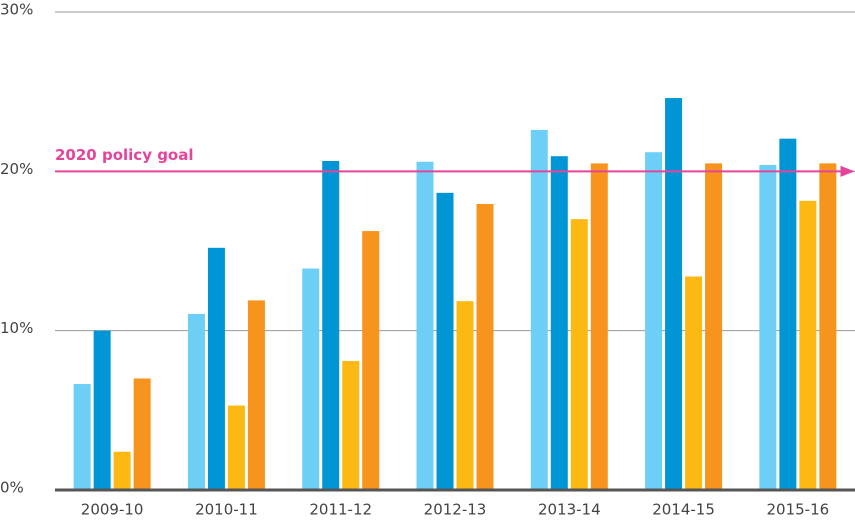 Image resolution: width=855 pixels, height=523 pixels. I want to click on x-tick-label: 2013-14, so click(569, 510).